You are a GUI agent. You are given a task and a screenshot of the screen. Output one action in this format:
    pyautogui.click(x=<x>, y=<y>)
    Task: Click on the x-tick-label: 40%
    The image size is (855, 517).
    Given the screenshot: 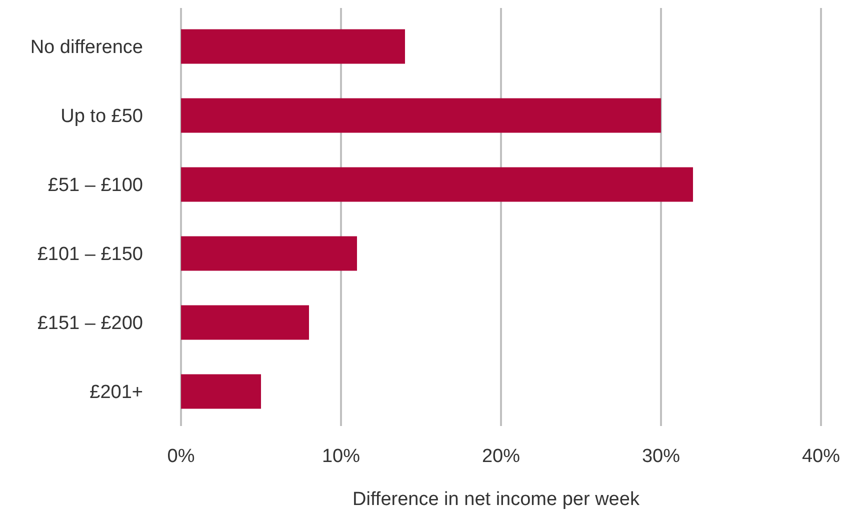 What is the action you would take?
    pyautogui.click(x=821, y=456)
    